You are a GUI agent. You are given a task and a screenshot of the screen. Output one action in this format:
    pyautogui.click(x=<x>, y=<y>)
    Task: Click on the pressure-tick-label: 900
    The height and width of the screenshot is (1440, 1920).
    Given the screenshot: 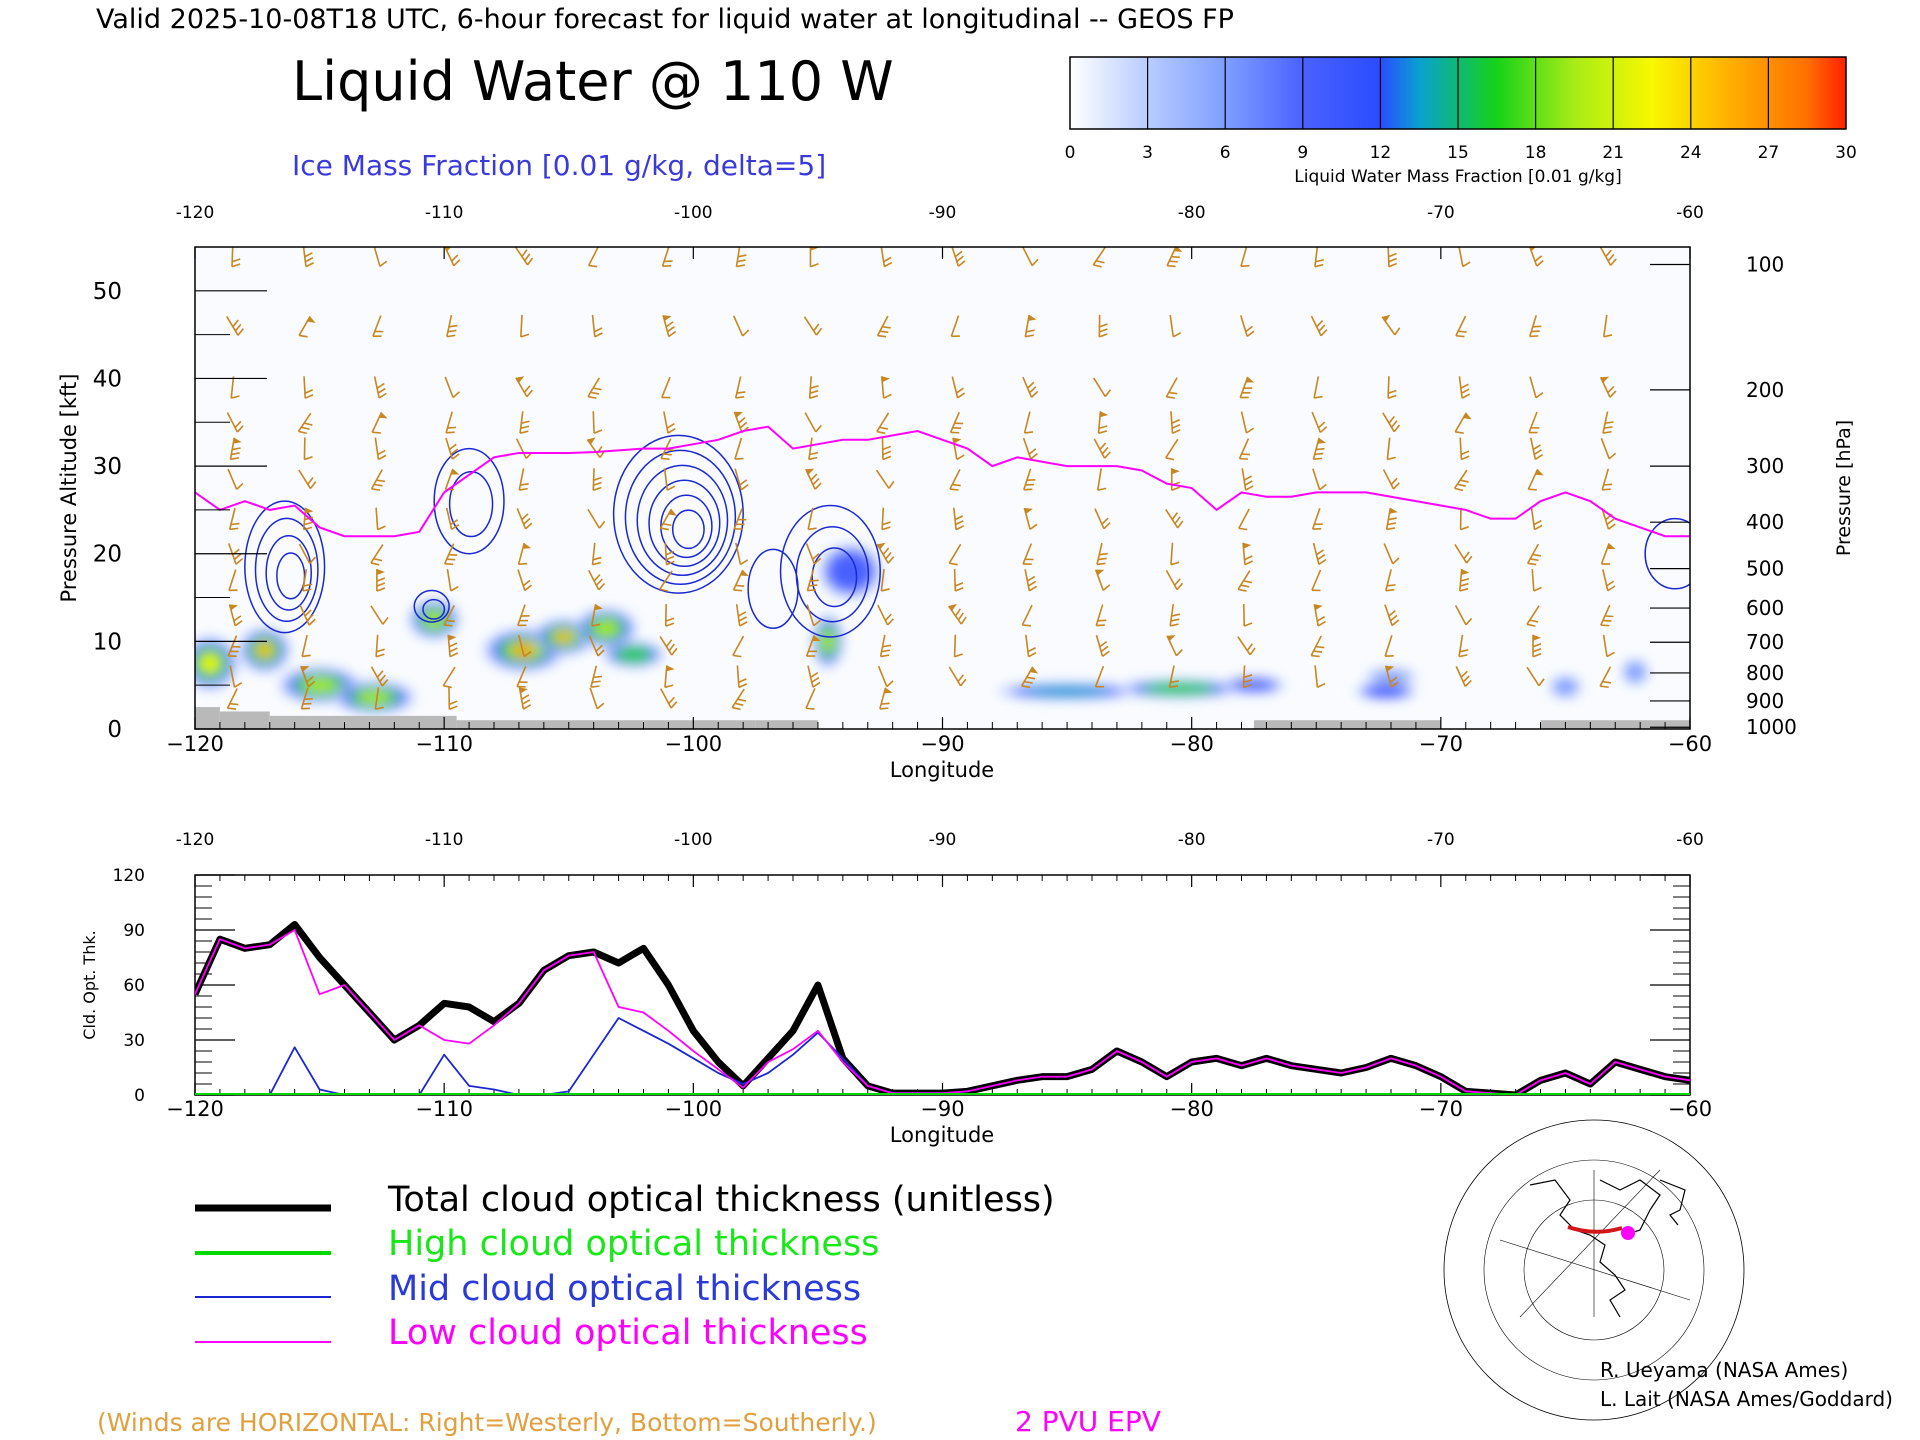 What is the action you would take?
    pyautogui.click(x=1765, y=701)
    